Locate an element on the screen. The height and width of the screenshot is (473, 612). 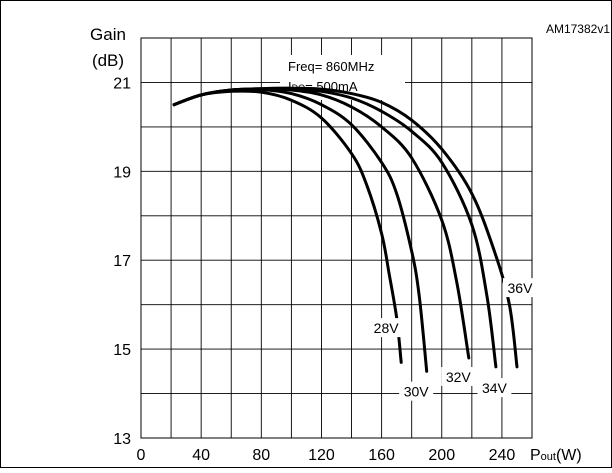
y-tick-label: 21 is located at coordinates (122, 83).